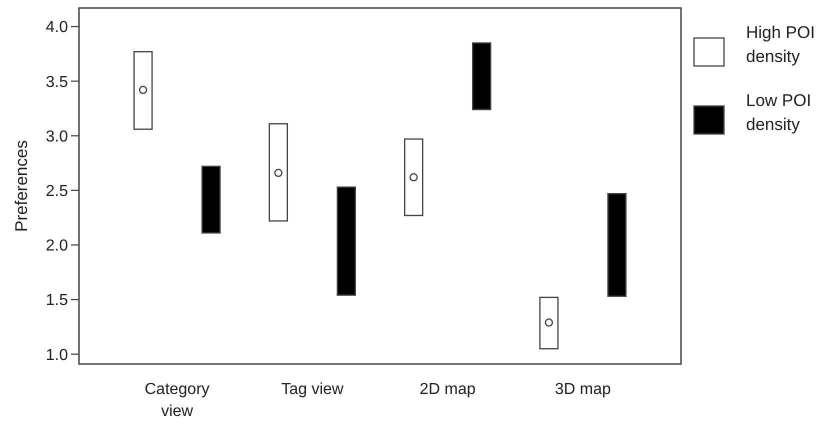  I want to click on legend-label: Low POI density, so click(779, 112).